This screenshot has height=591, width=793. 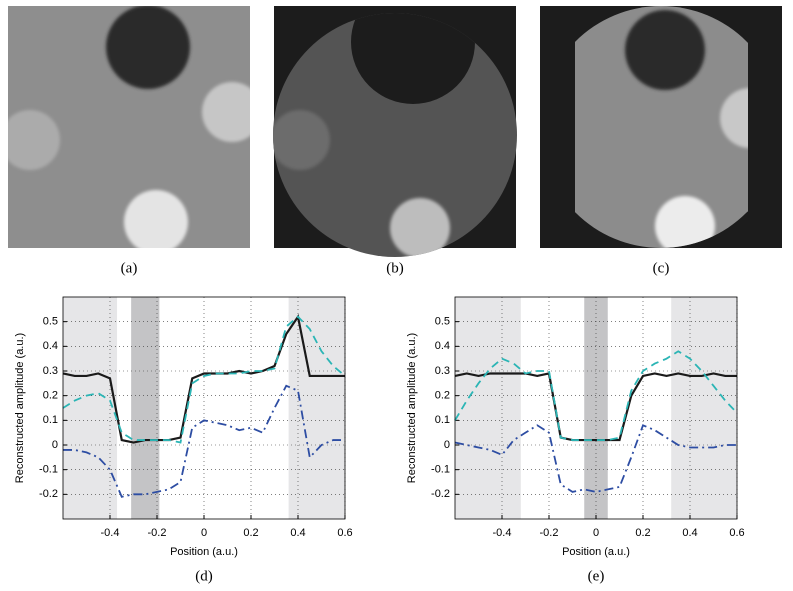 I want to click on image-b, so click(x=395, y=131).